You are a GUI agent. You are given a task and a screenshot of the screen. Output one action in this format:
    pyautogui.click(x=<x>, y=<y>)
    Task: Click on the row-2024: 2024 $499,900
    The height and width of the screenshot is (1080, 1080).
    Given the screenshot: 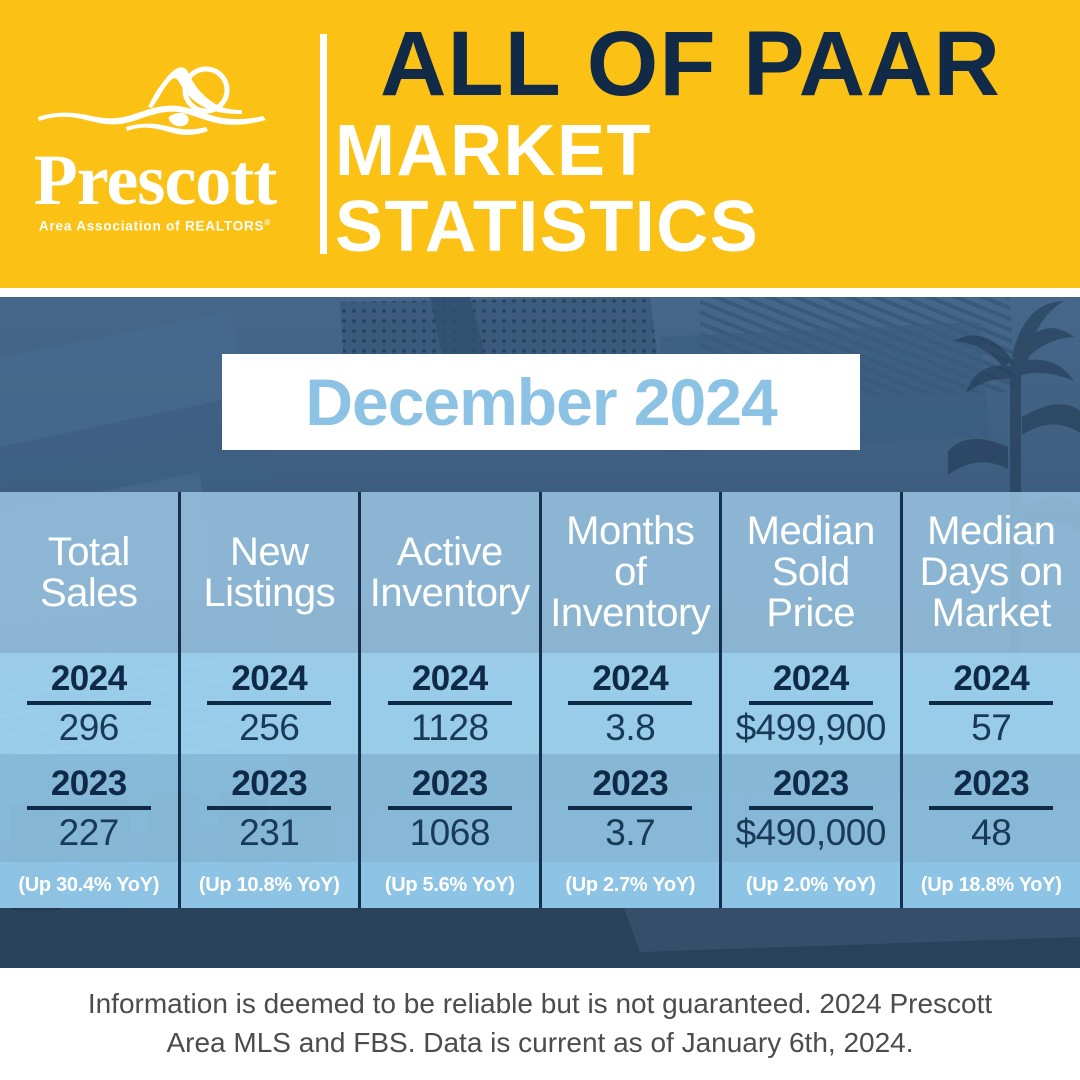 What is the action you would take?
    pyautogui.click(x=811, y=703)
    